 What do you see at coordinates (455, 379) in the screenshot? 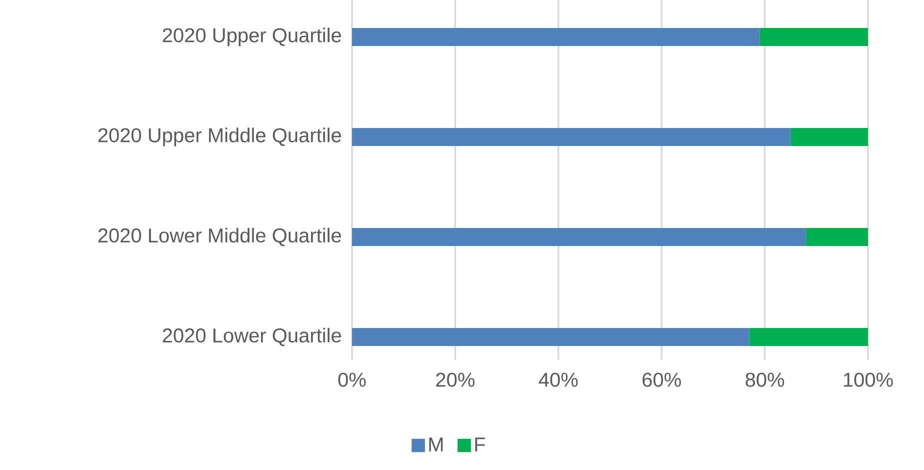
I see `x-tick-label: 20%` at bounding box center [455, 379].